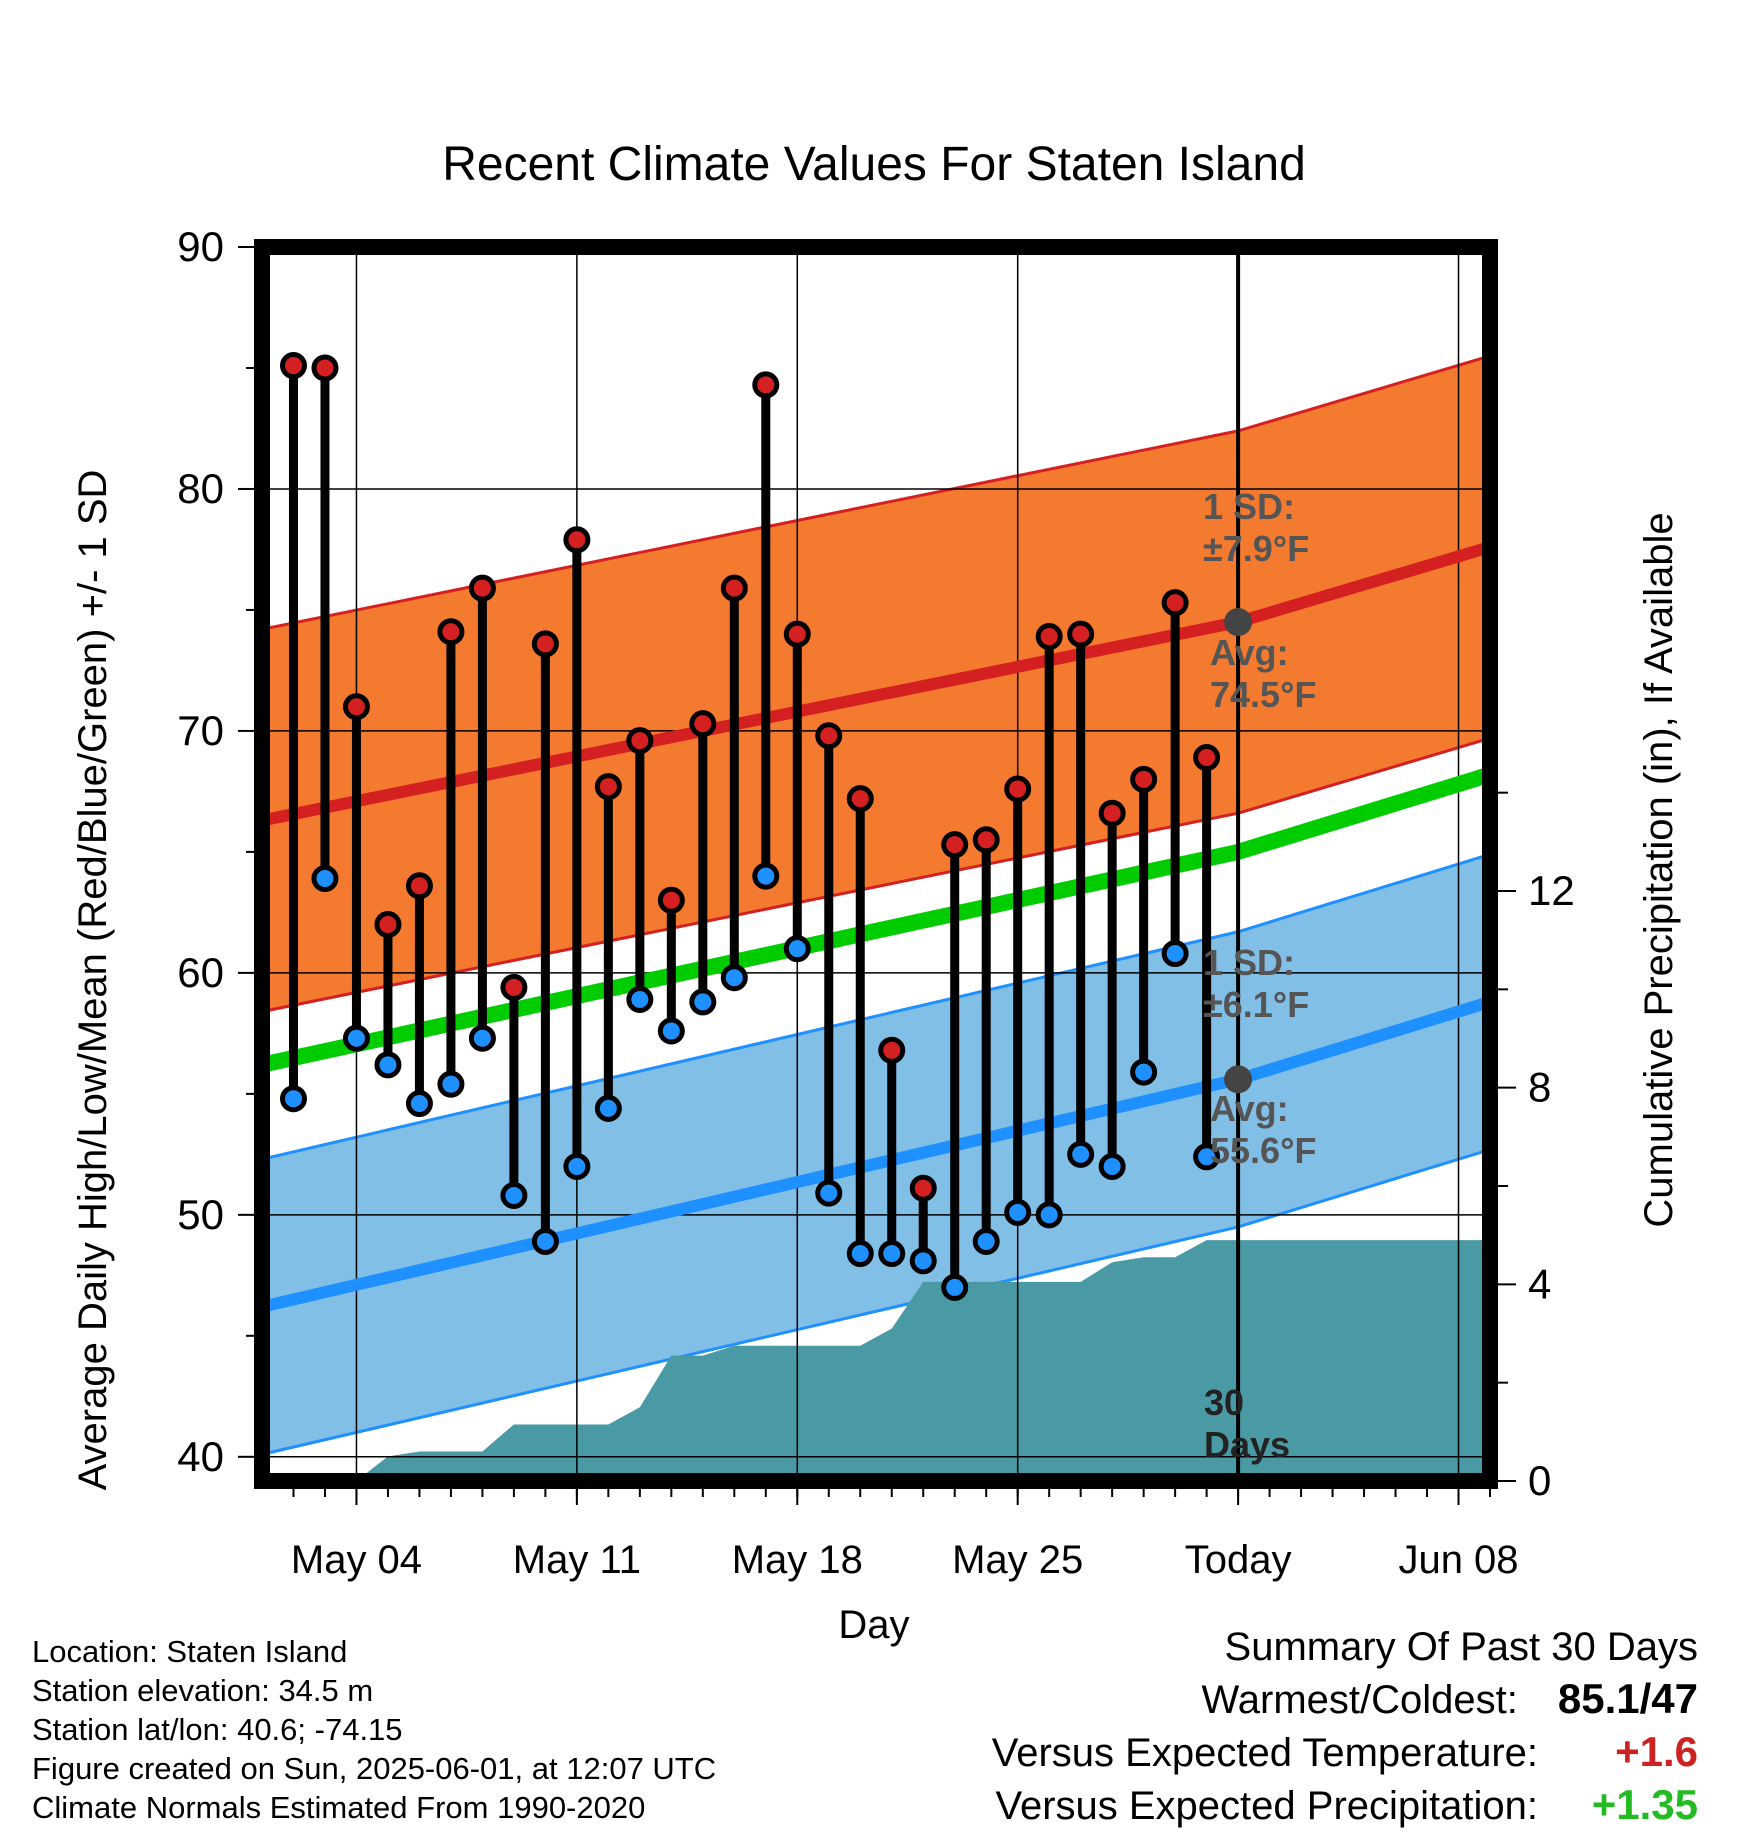 The height and width of the screenshot is (1832, 1748). Describe the element at coordinates (1644, 1804) in the screenshot. I see `precip-anomaly-value: +1.35` at that location.